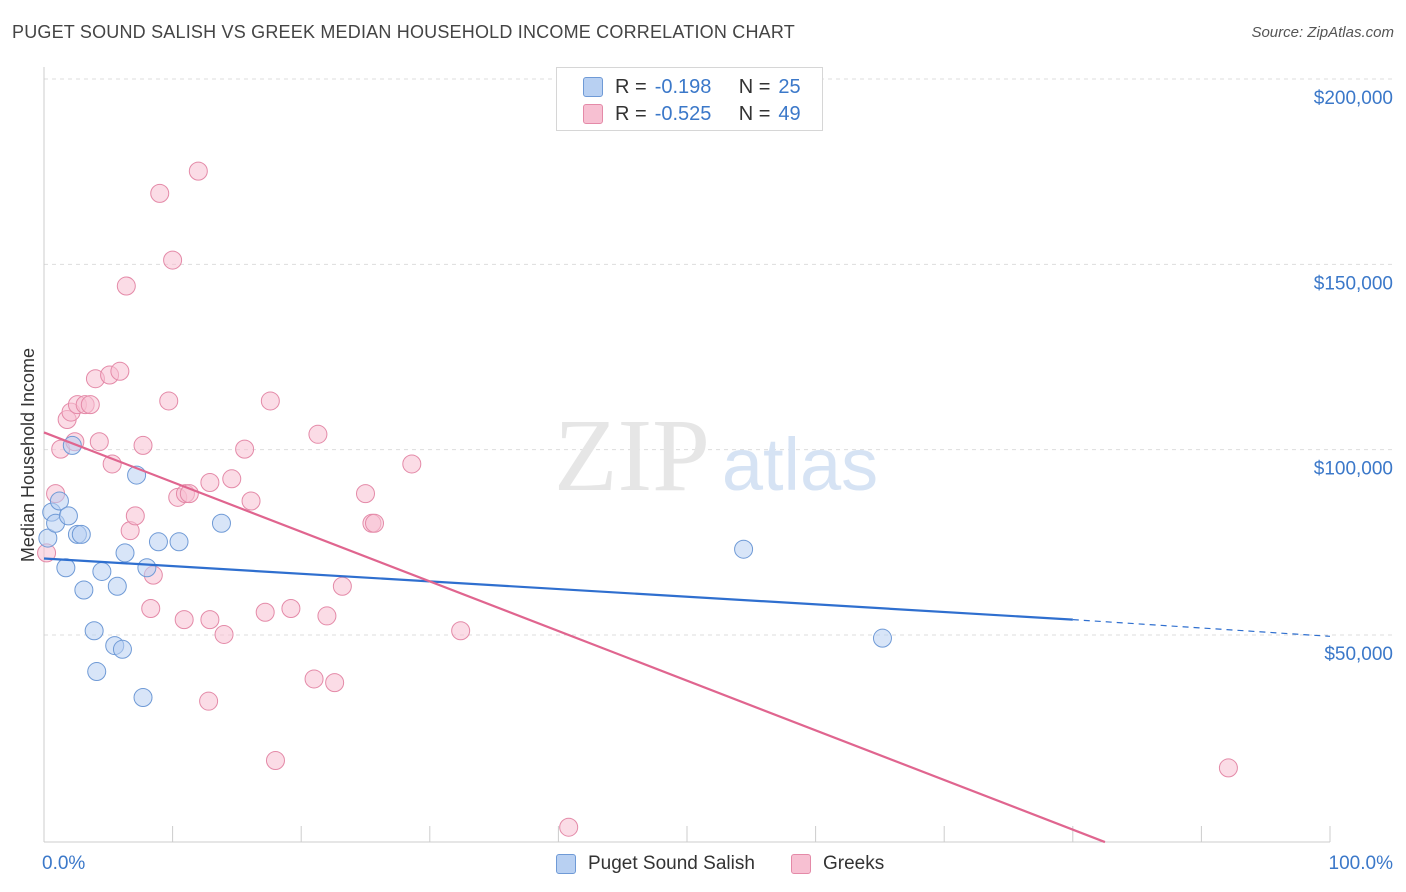 Image resolution: width=1406 pixels, height=892 pixels. Describe the element at coordinates (566, 864) in the screenshot. I see `bottom-legend-swatch-salish` at that location.